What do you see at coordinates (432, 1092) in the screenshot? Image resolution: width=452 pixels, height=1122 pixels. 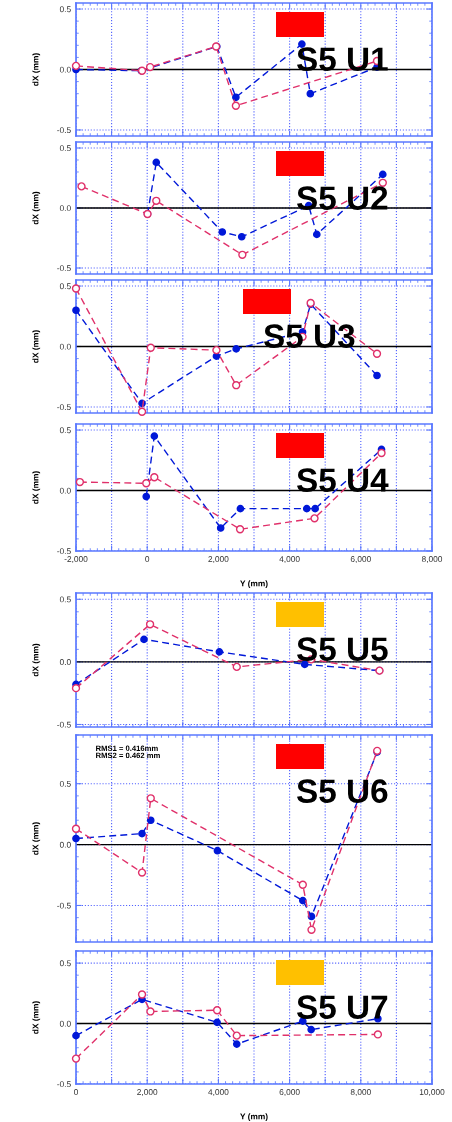 I see `x-tick-label: 10,000` at bounding box center [432, 1092].